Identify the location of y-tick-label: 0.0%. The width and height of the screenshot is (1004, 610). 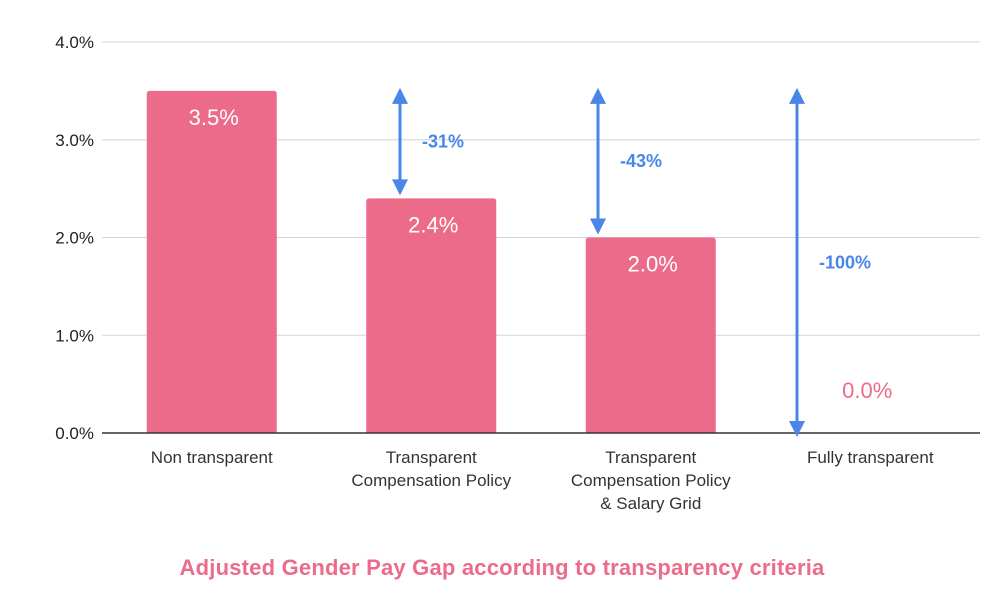
(74, 433).